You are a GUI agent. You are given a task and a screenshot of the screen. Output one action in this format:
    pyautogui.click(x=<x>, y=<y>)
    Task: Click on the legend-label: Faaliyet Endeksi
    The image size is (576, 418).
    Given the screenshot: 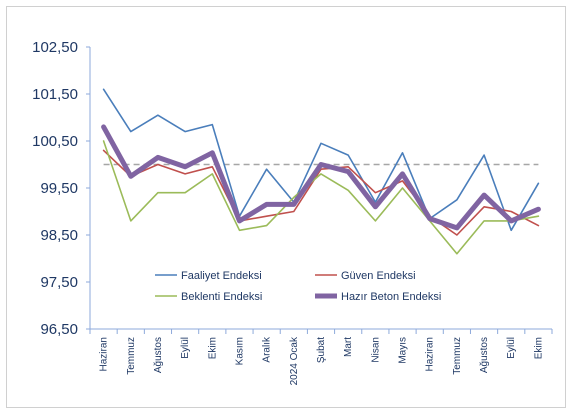 What is the action you would take?
    pyautogui.click(x=221, y=276)
    